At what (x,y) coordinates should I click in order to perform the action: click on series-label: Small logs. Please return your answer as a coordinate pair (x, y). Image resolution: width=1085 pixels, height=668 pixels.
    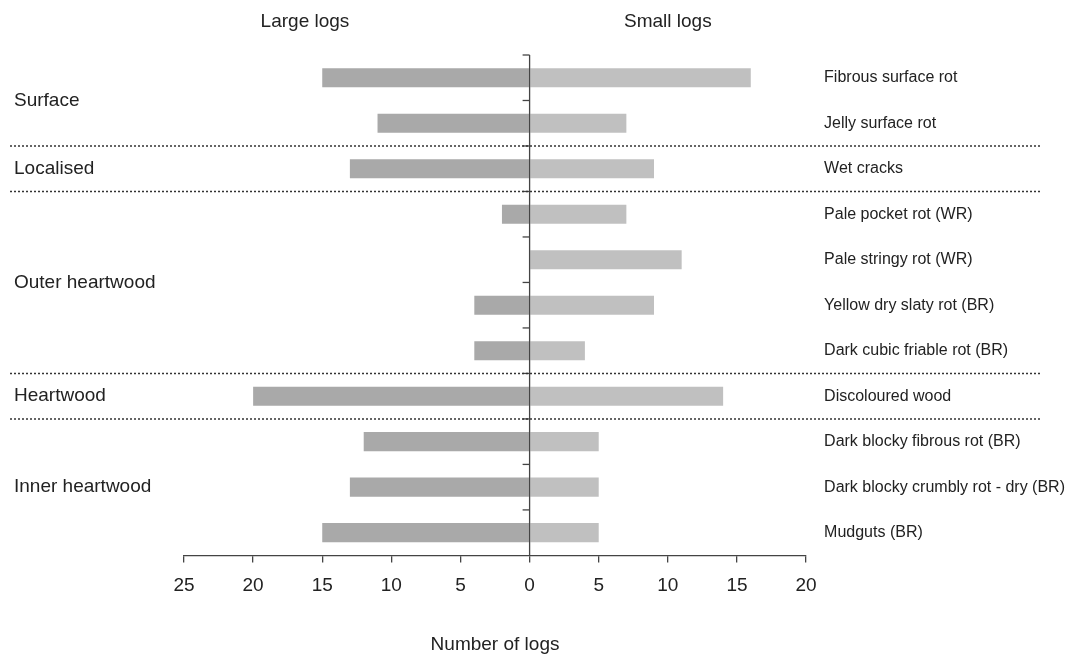
    Looking at the image, I should click on (668, 21).